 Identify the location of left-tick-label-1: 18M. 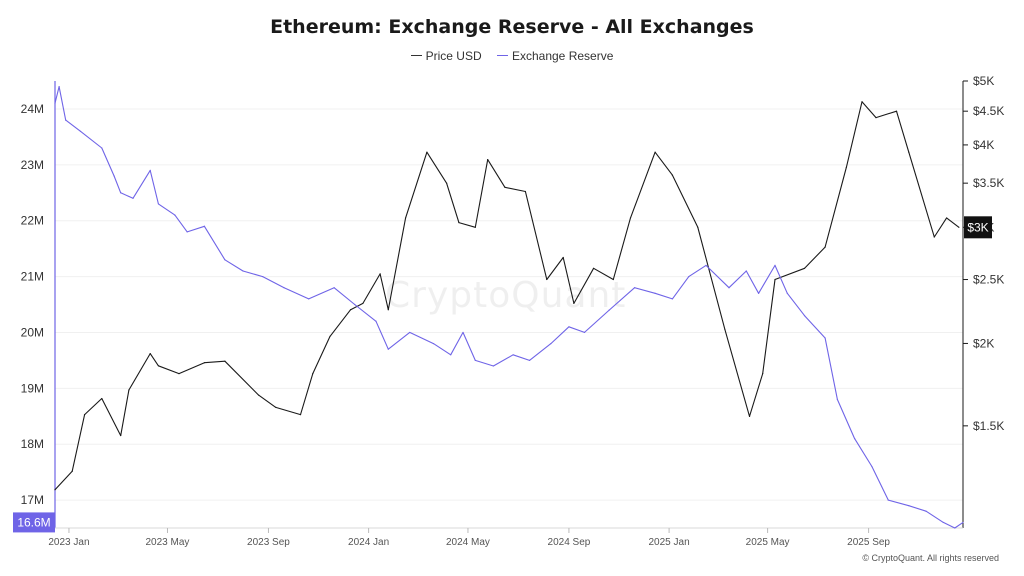
(32, 444).